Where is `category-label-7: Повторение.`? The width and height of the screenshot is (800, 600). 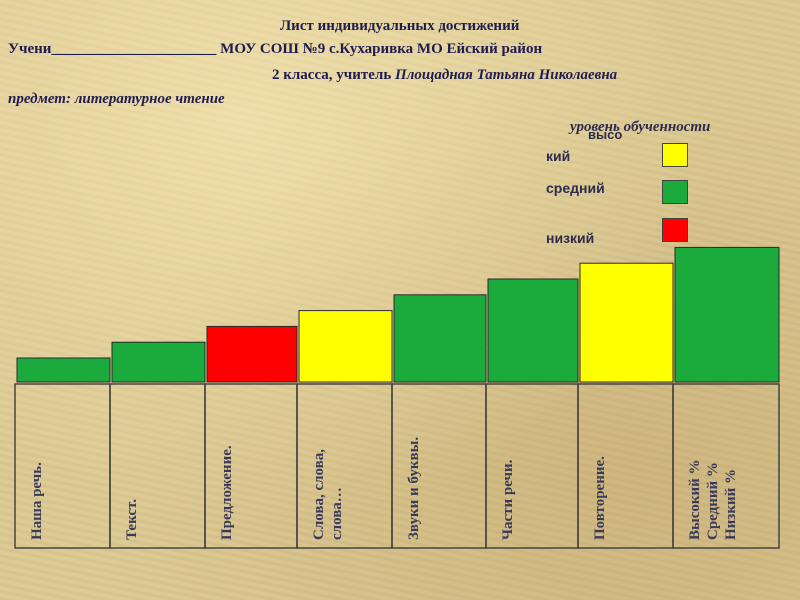
category-label-7: Повторение. is located at coordinates (600, 498).